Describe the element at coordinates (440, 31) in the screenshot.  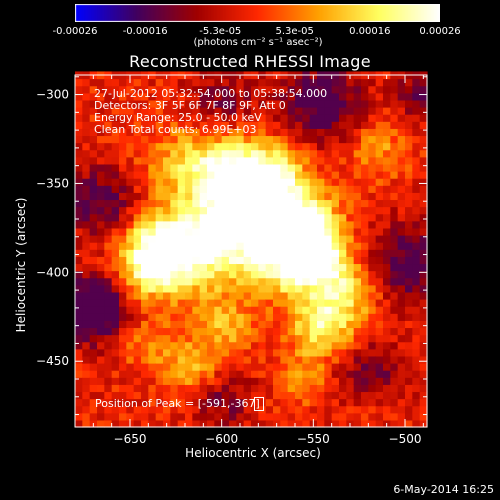
I see `colorbar-tick-label: 0.00026` at that location.